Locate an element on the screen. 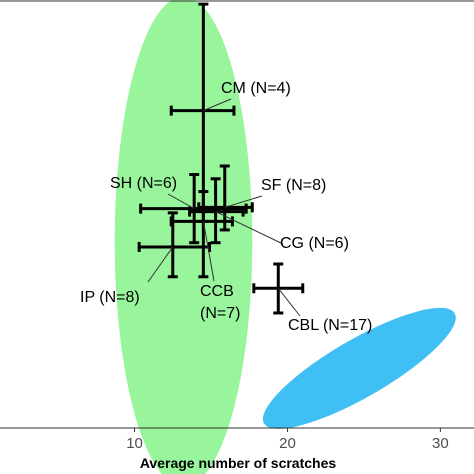  point-label-7: IP (N=8) is located at coordinates (110, 297).